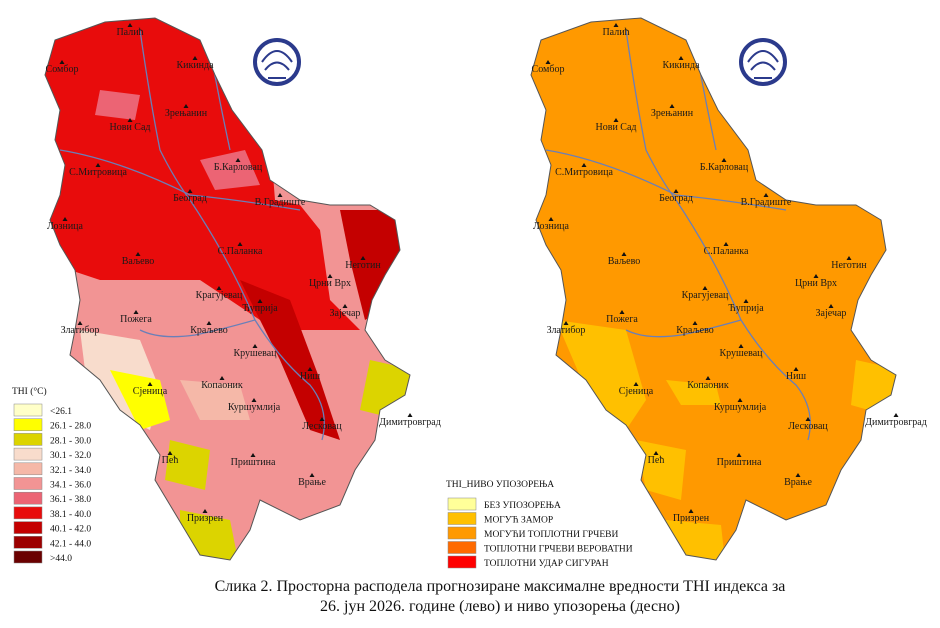 This screenshot has height=628, width=940. I want to click on legend-label: 26.1 - 28.0, so click(70, 427).